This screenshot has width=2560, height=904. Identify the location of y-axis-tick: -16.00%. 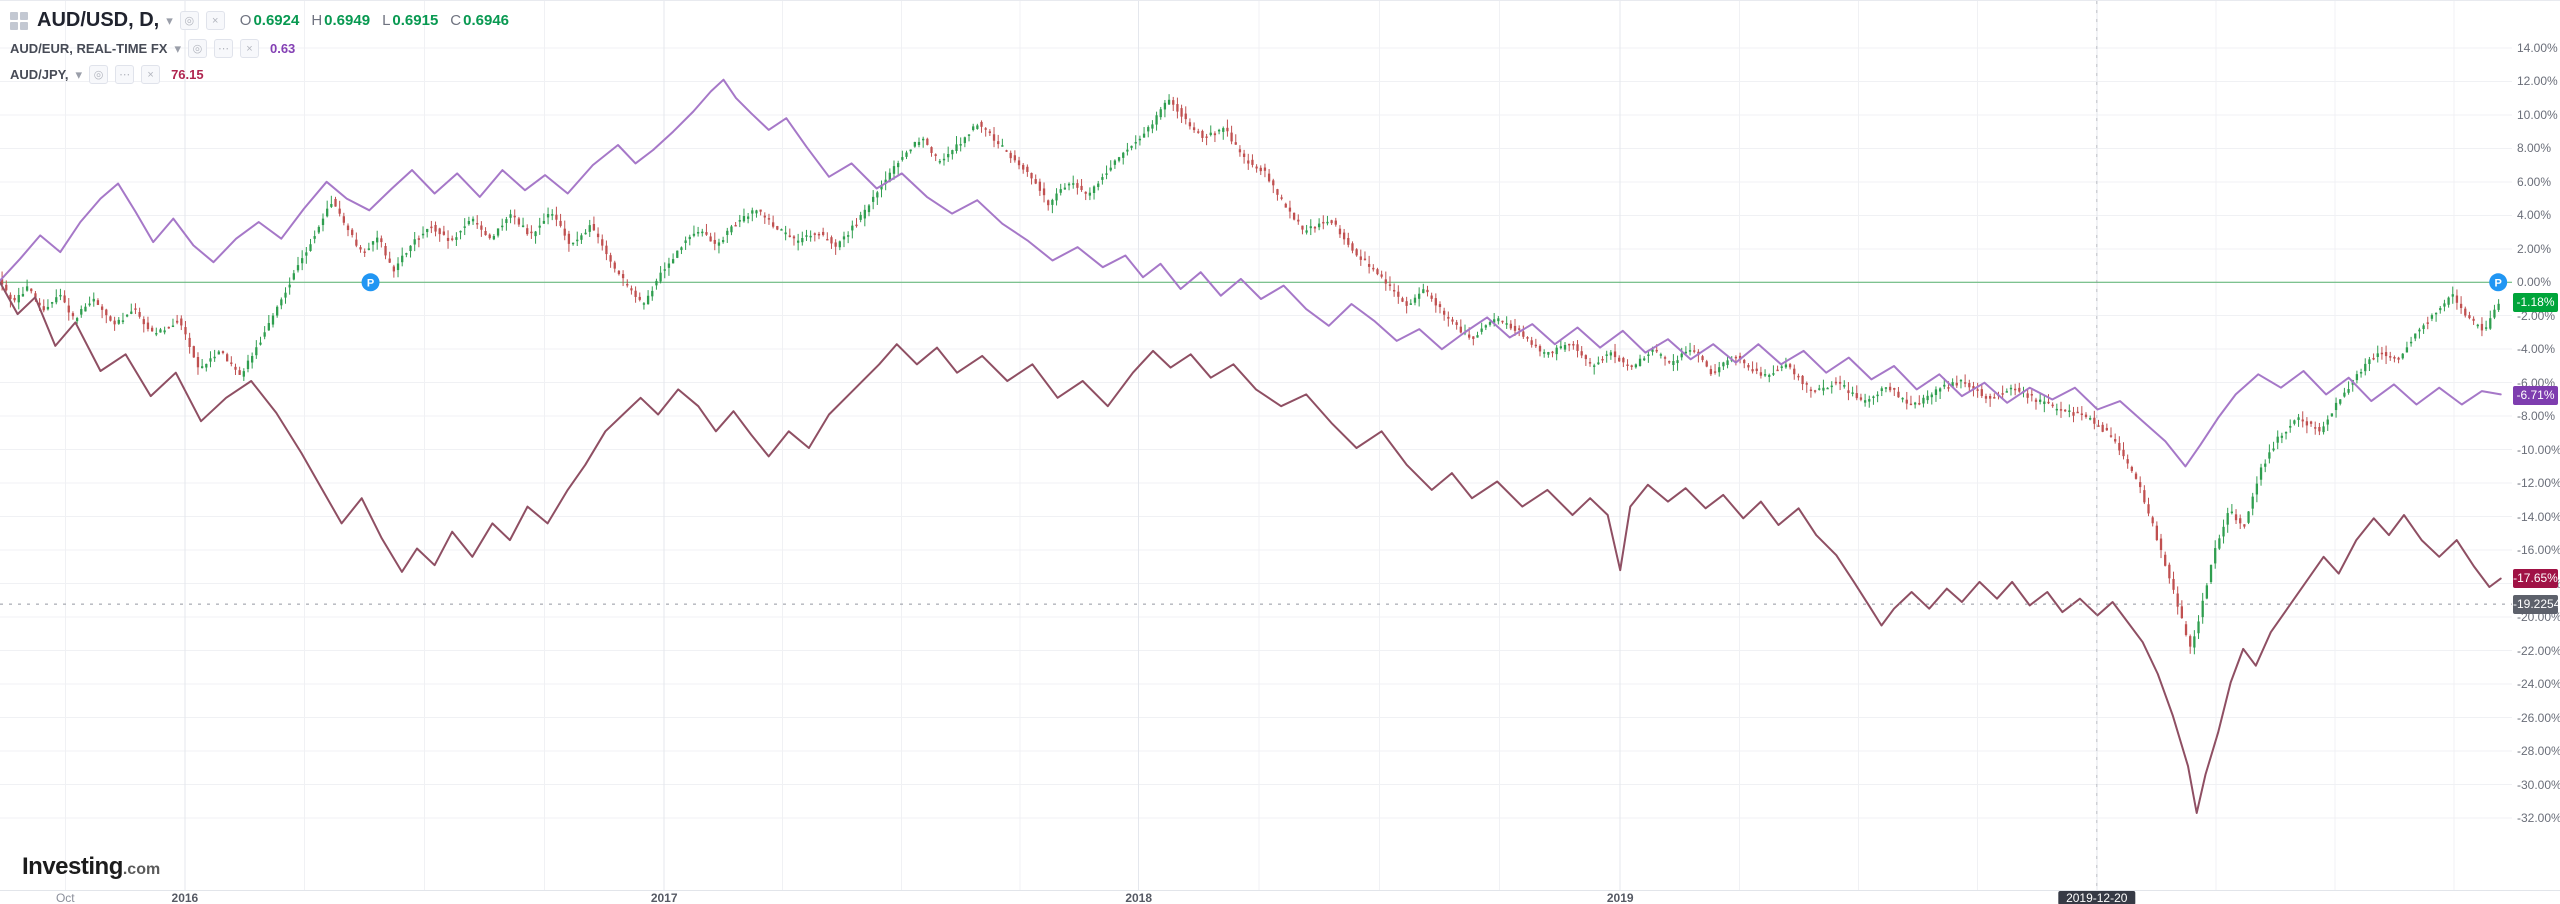
(2538, 550).